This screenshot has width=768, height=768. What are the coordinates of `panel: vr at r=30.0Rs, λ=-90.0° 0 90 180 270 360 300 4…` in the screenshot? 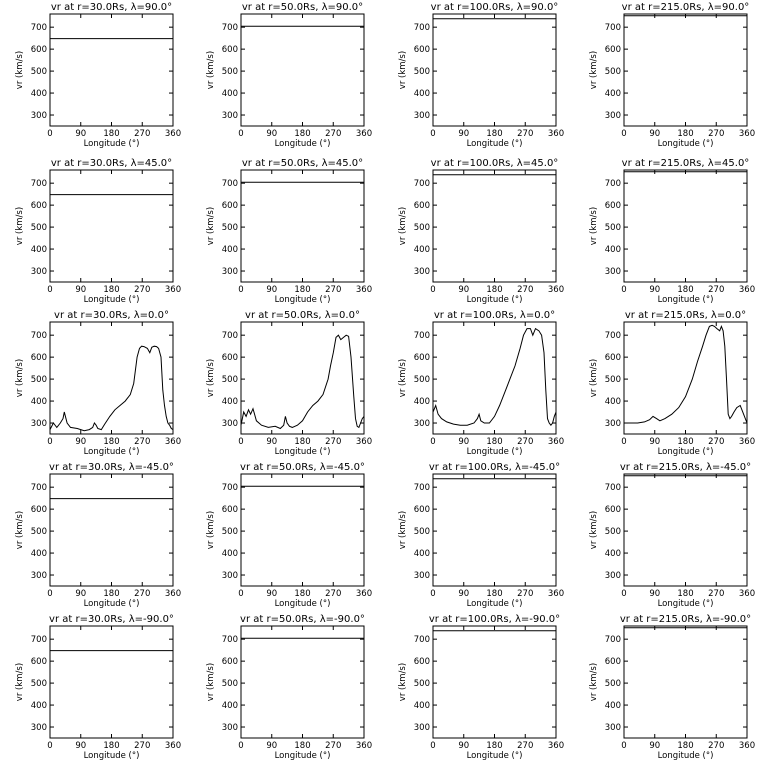 It's located at (98, 687).